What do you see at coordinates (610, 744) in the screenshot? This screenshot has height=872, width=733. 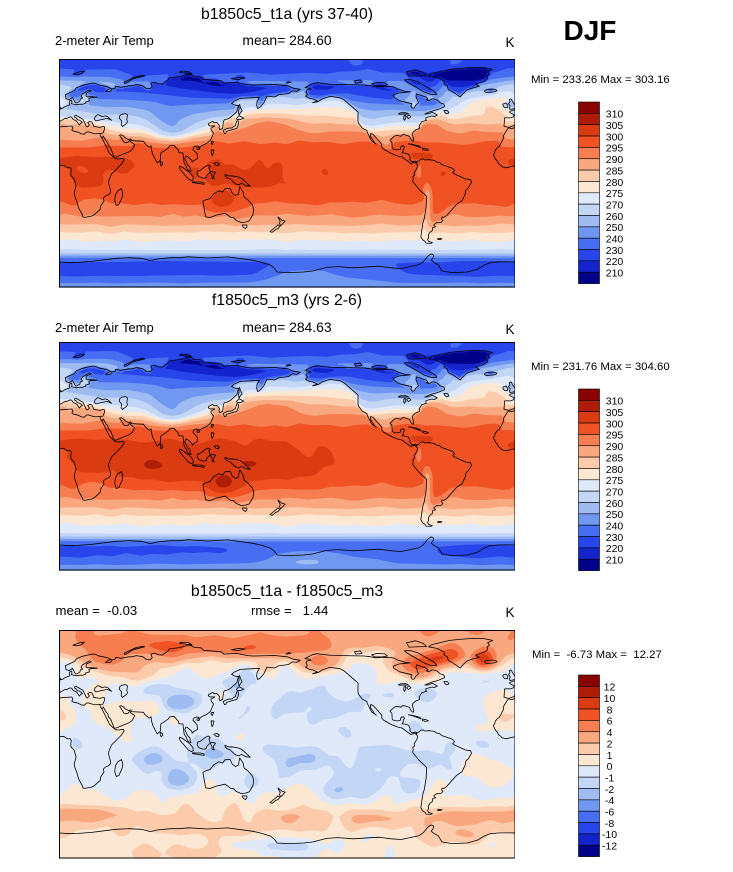 I see `svg-text: 2` at bounding box center [610, 744].